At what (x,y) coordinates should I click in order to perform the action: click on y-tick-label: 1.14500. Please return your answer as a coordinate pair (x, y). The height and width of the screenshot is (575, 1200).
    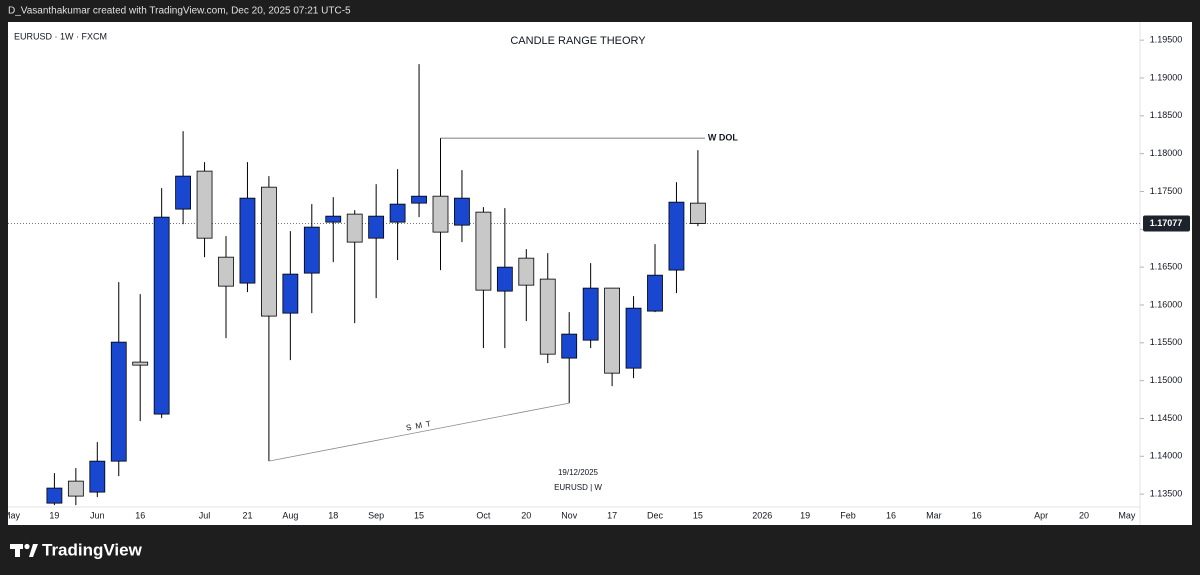
    Looking at the image, I should click on (1166, 418).